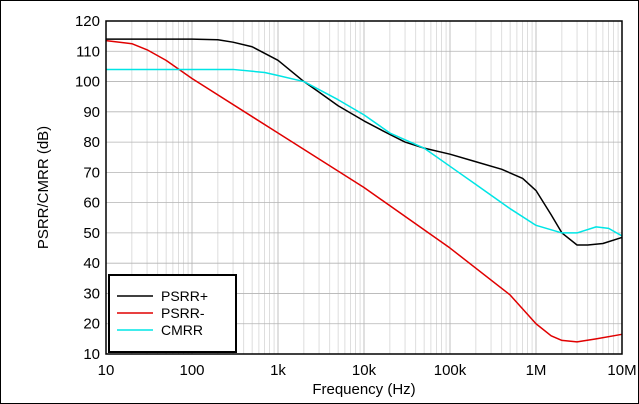  I want to click on y-tick-label: 10, so click(91, 354).